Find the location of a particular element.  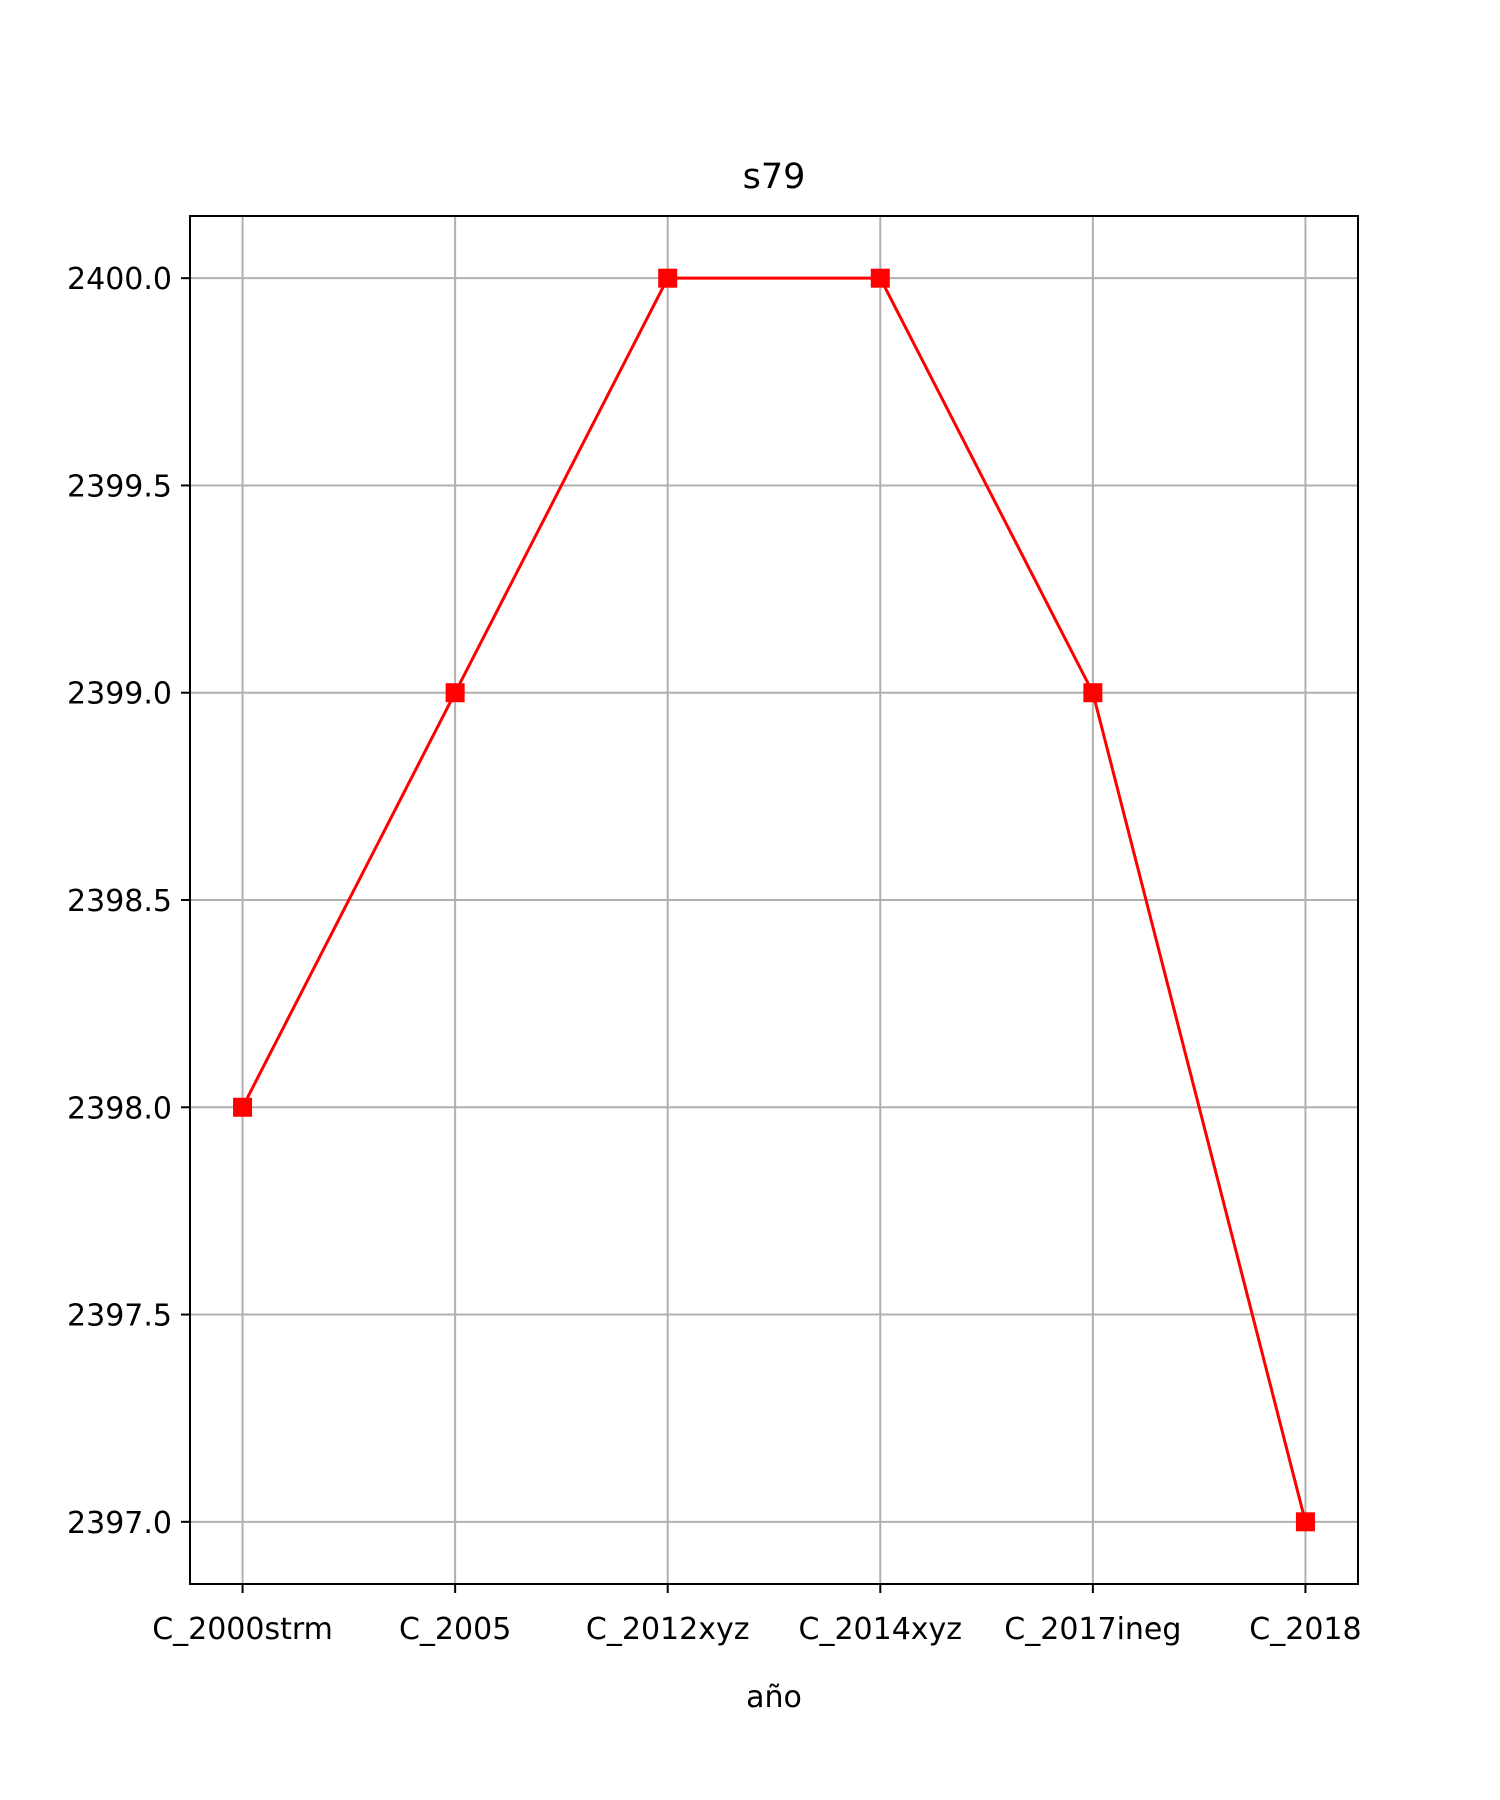

x-tick-label: C_2005 is located at coordinates (455, 1629).